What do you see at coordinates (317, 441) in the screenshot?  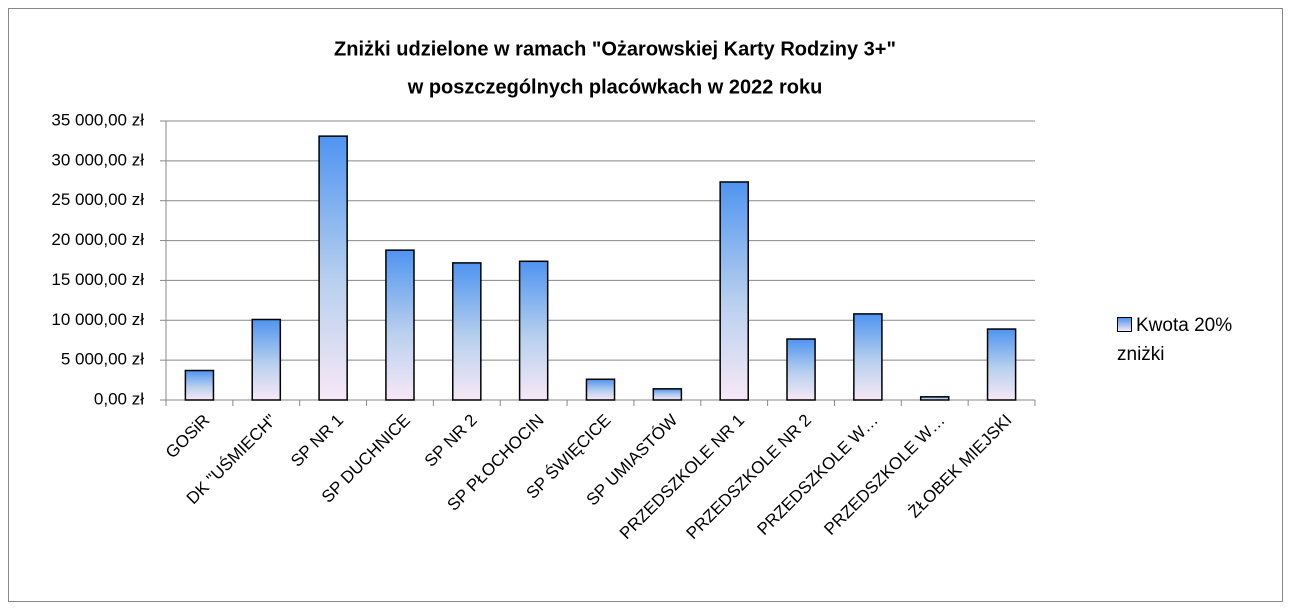 I see `x-tick-label: SP NR 1` at bounding box center [317, 441].